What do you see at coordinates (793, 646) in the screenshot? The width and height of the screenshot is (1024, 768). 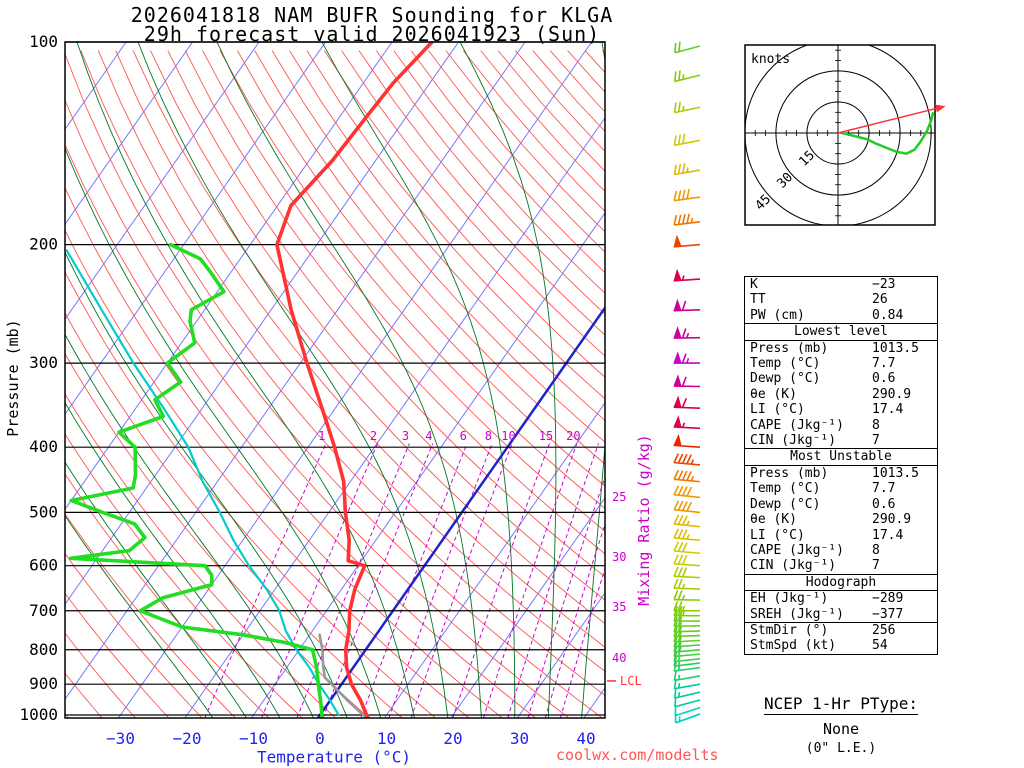 I see `index-label: StmSpd (kt)` at bounding box center [793, 646].